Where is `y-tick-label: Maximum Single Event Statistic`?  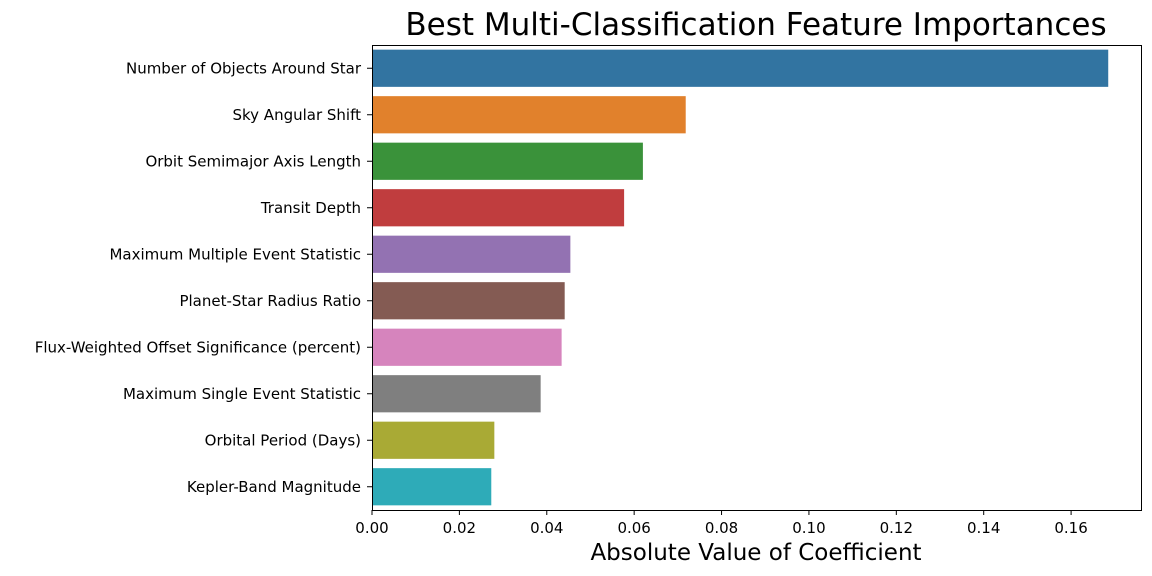
y-tick-label: Maximum Single Event Statistic is located at coordinates (242, 394).